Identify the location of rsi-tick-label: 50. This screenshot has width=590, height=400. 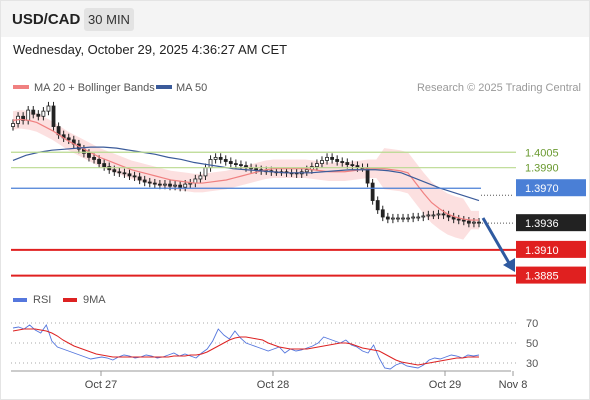
(532, 344).